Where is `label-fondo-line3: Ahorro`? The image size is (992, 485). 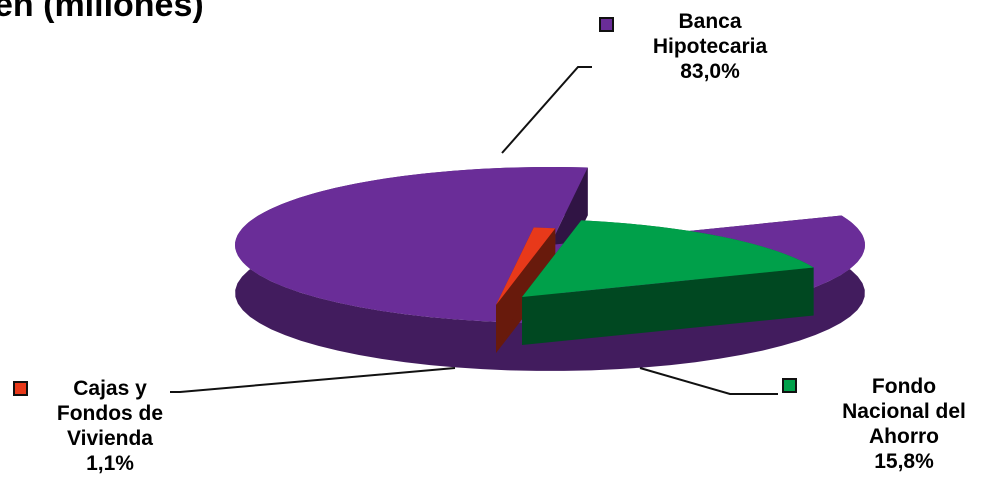 label-fondo-line3: Ahorro is located at coordinates (904, 436).